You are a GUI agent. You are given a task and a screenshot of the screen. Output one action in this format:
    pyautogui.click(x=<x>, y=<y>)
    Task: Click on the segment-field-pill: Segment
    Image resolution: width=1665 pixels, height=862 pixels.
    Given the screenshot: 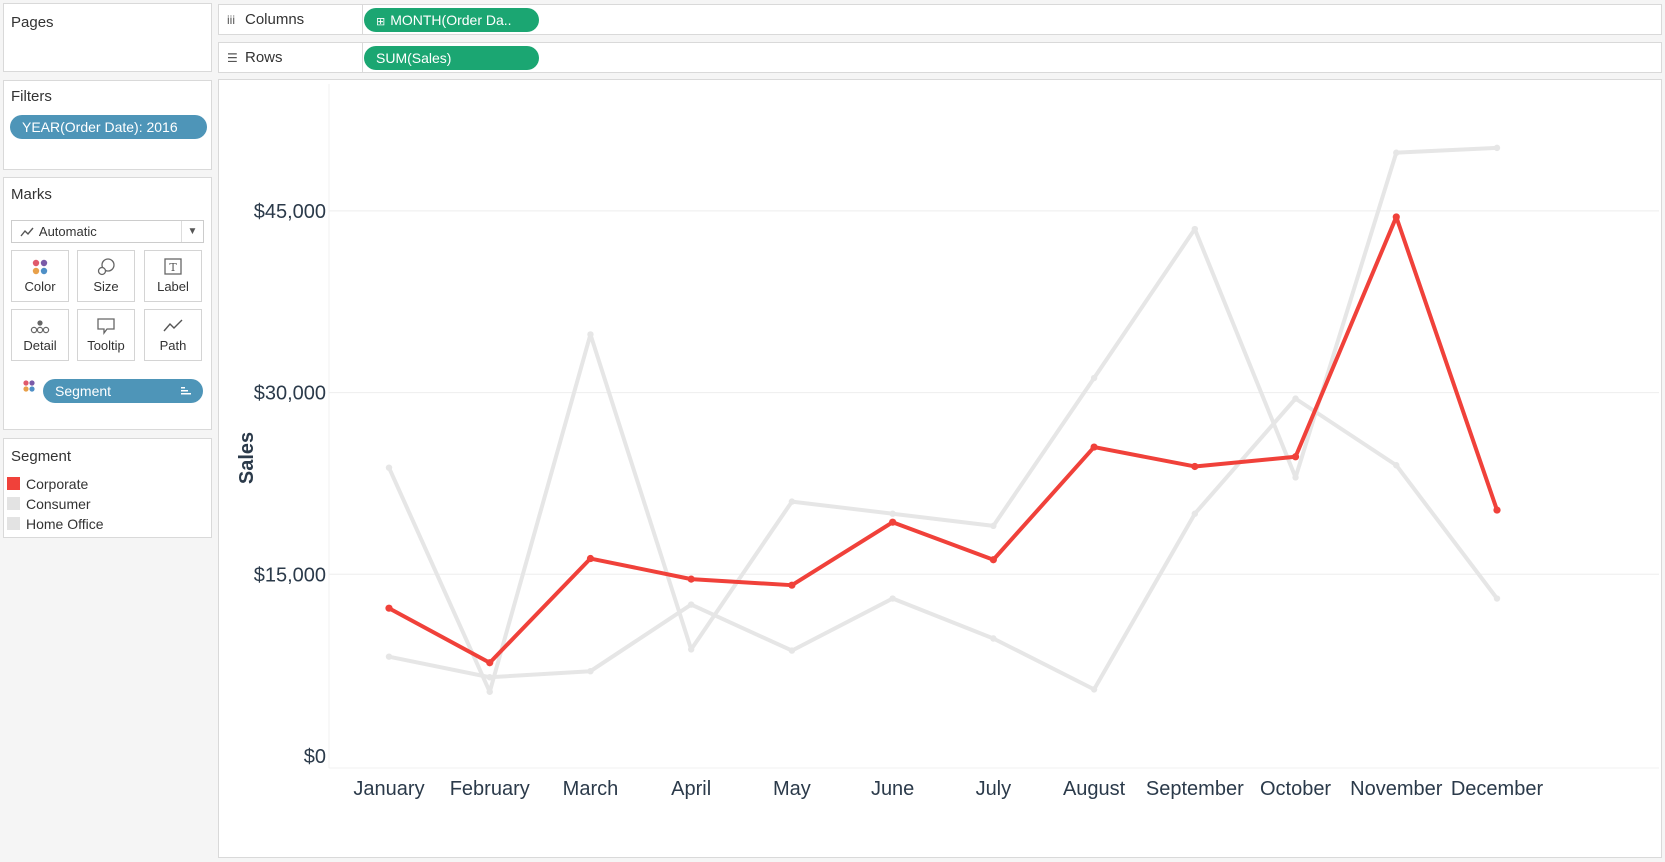 What is the action you would take?
    pyautogui.click(x=123, y=391)
    